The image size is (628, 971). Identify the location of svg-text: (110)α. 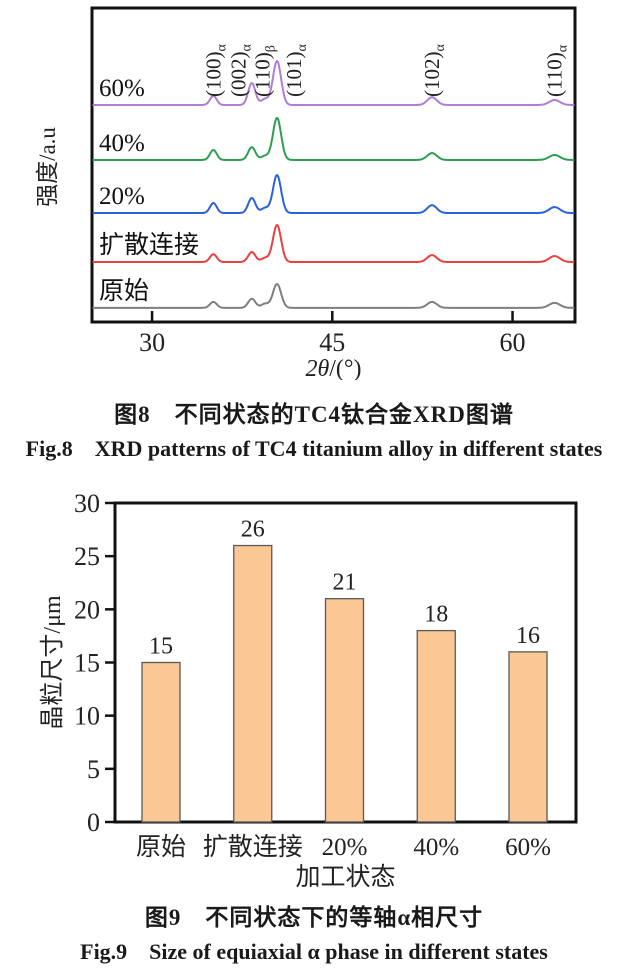
(557, 70).